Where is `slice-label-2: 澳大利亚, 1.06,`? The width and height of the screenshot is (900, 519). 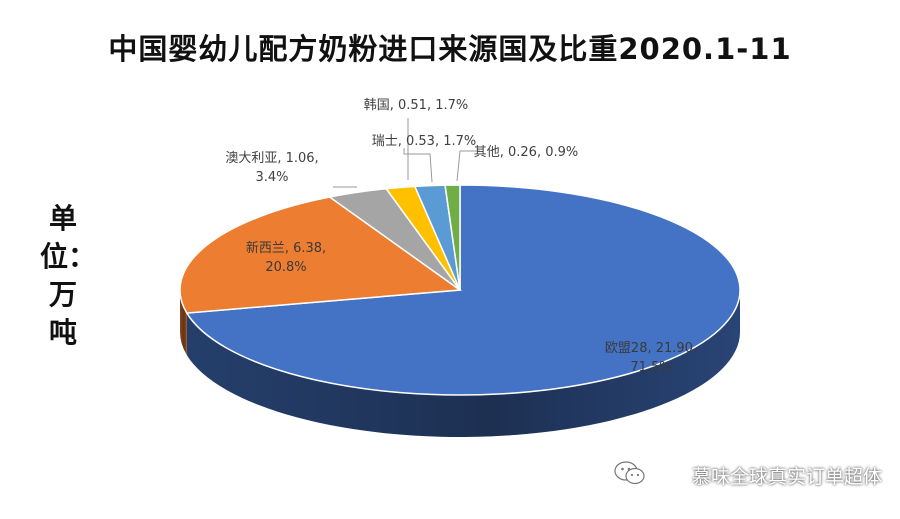 slice-label-2: 澳大利亚, 1.06, is located at coordinates (271, 158).